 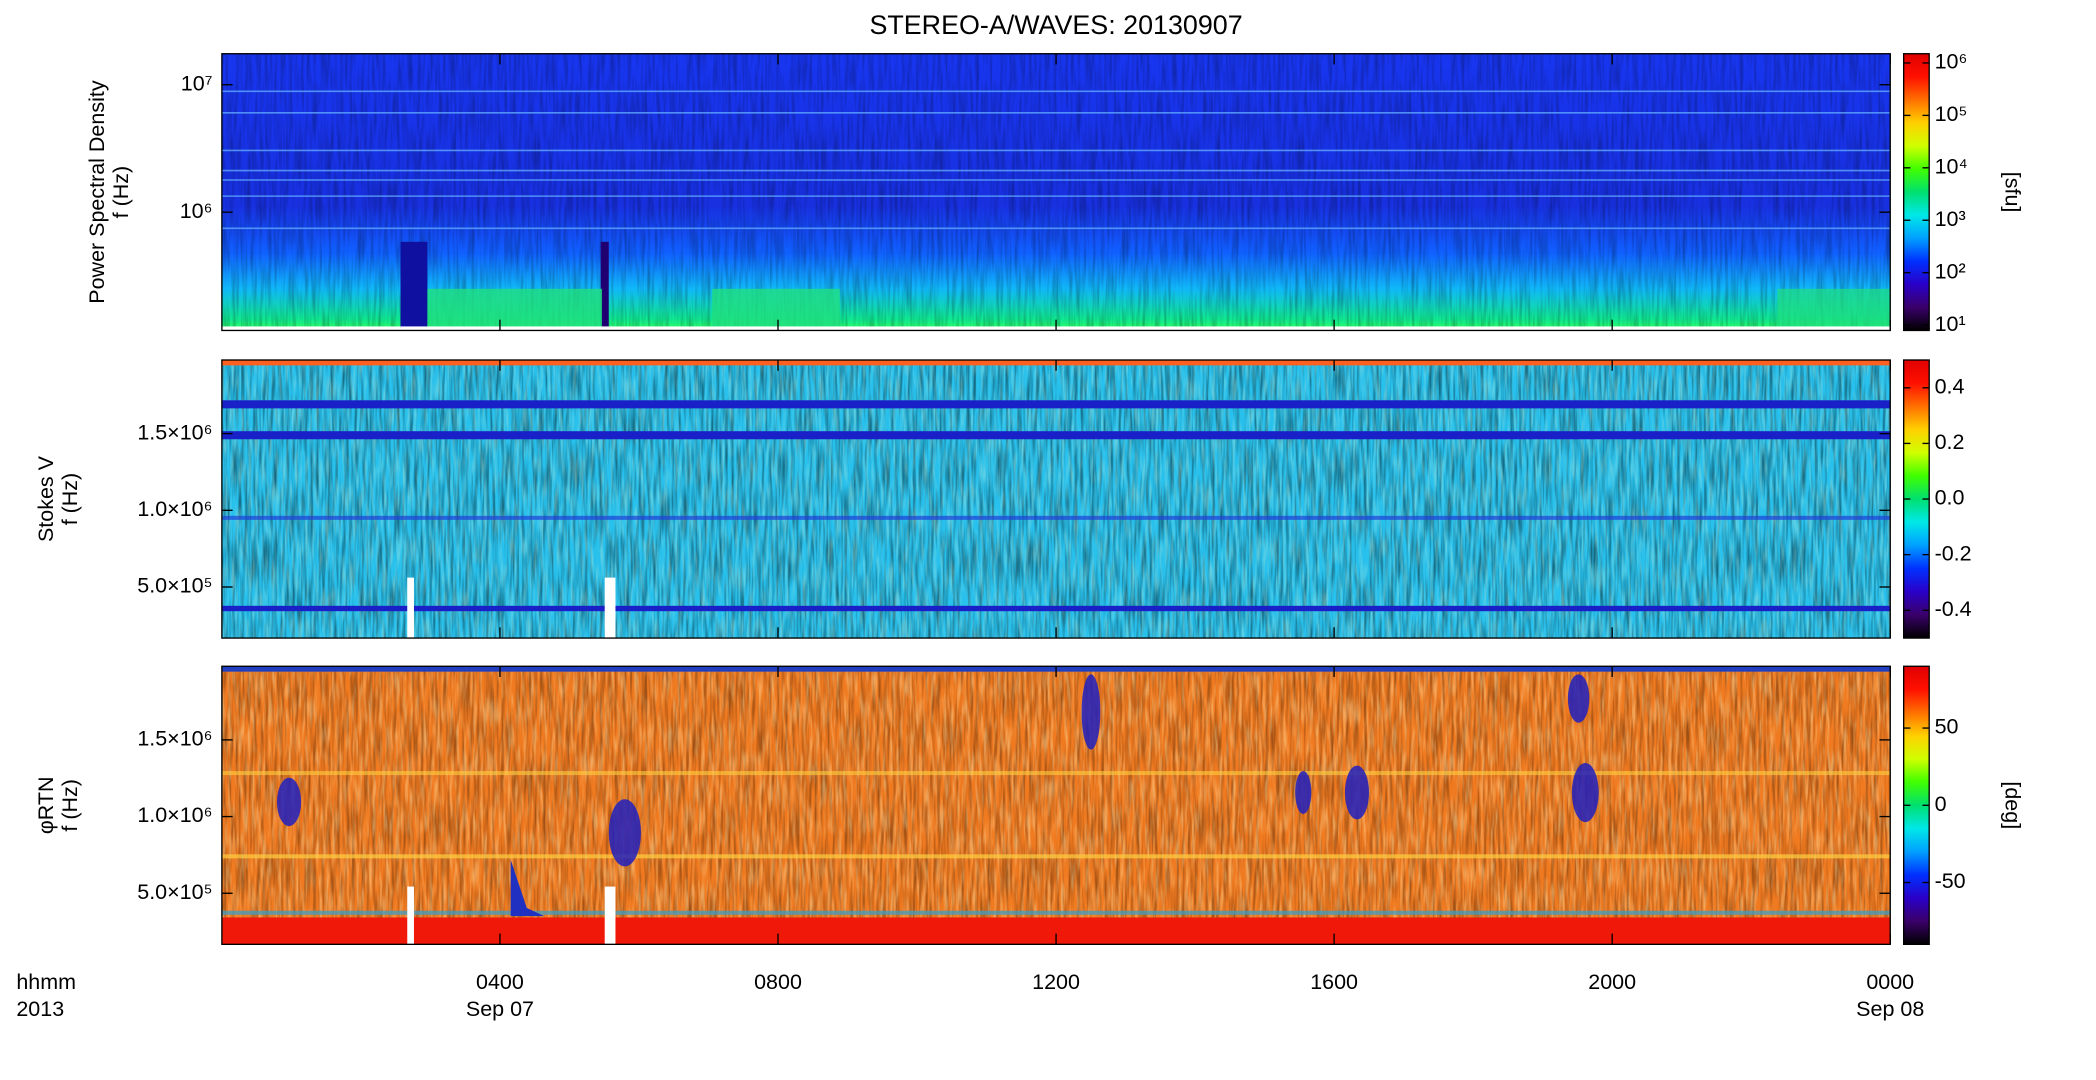 I want to click on x-tick-label: 1200, so click(x=1056, y=982).